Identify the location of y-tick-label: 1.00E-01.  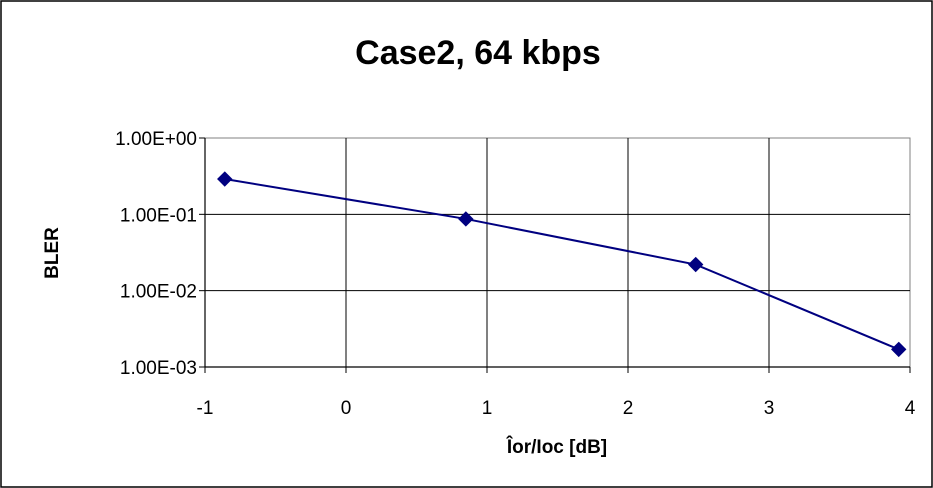
(158, 215).